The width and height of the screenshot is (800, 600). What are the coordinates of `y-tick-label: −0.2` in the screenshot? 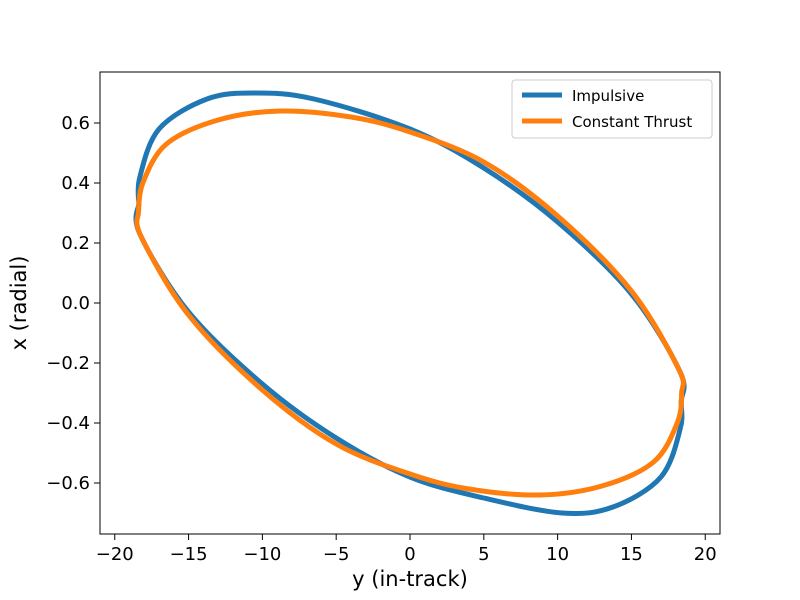 It's located at (68, 363).